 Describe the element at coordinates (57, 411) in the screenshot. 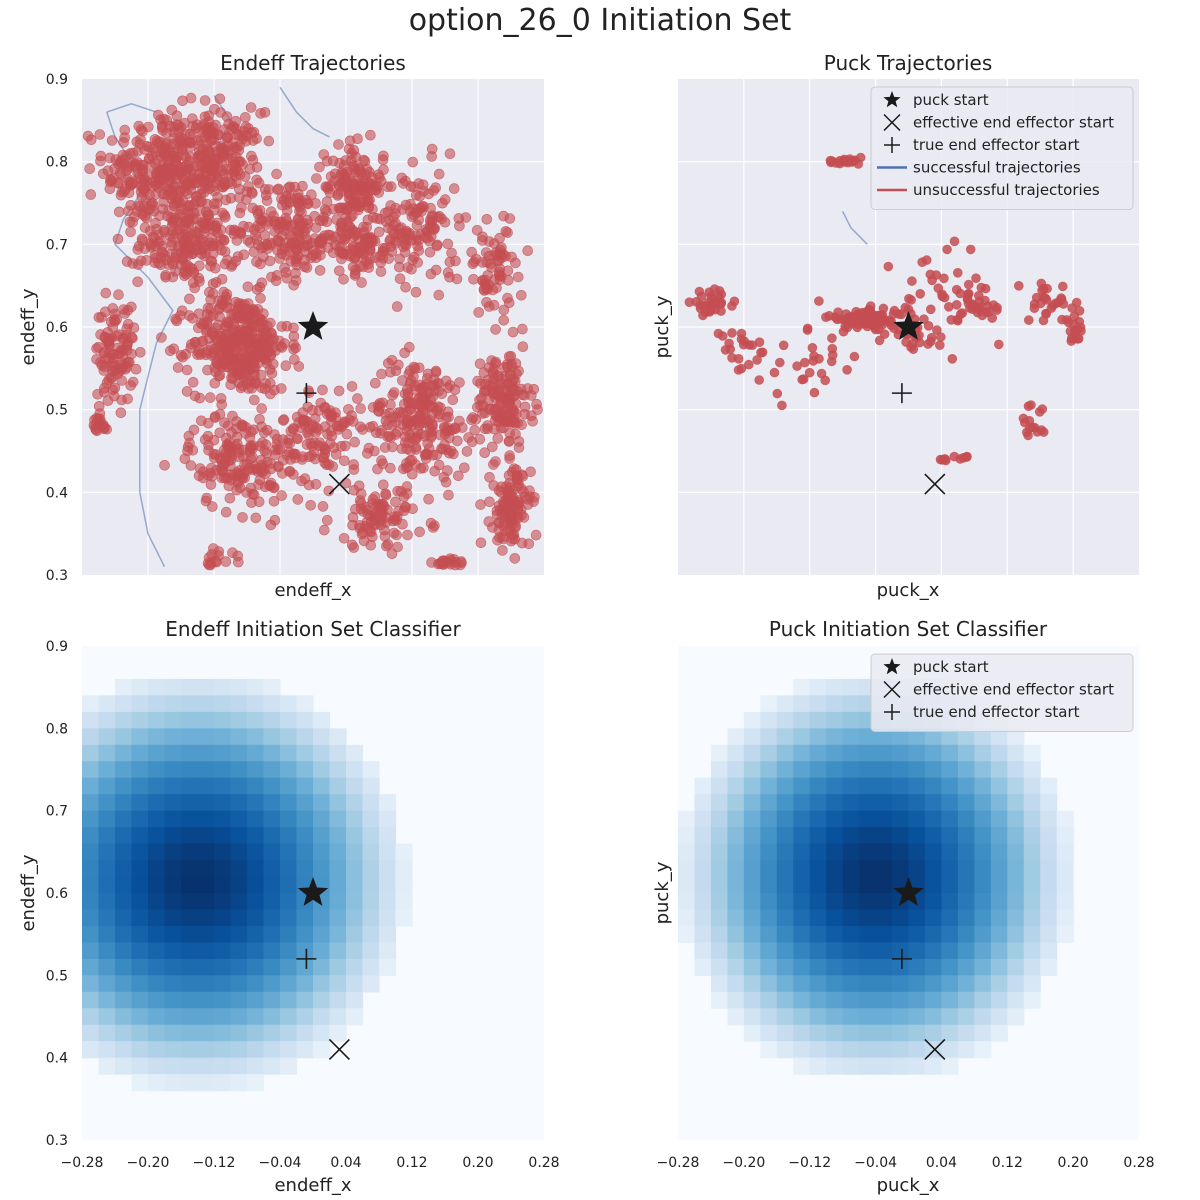

I see `y-tick-label: 0.5` at that location.